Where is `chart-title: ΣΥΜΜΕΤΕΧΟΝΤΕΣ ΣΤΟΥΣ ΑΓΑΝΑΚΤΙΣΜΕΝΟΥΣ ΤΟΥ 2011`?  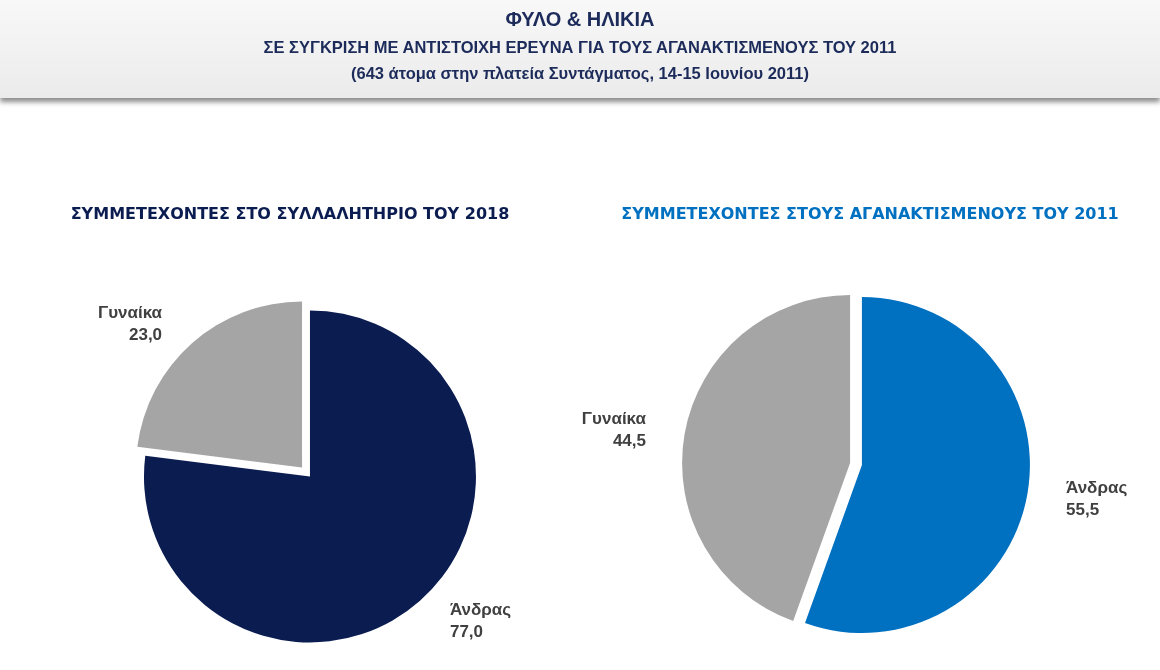
chart-title: ΣΥΜΜΕΤΕΧΟΝΤΕΣ ΣΤΟΥΣ ΑΓΑΝΑΚΤΙΣΜΕΝΟΥΣ ΤΟΥ 2011 is located at coordinates (870, 213).